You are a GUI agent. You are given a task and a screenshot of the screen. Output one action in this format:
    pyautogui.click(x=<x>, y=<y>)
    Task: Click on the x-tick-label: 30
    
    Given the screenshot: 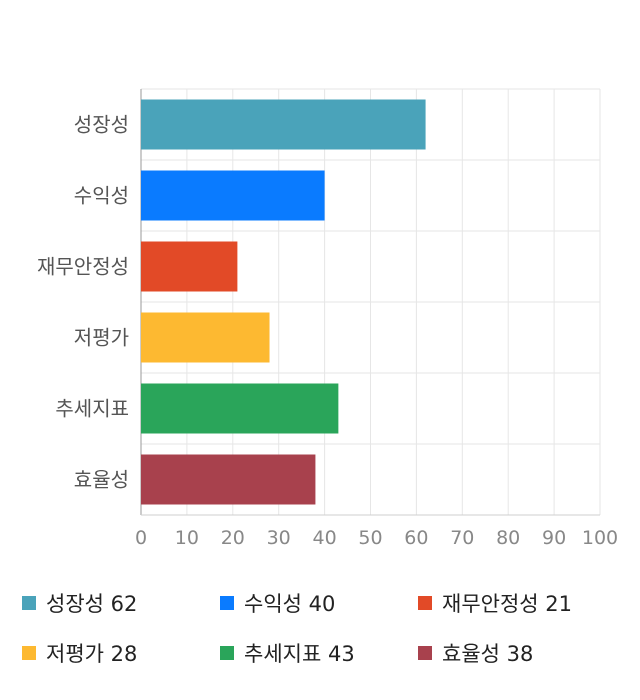 What is the action you would take?
    pyautogui.click(x=279, y=538)
    